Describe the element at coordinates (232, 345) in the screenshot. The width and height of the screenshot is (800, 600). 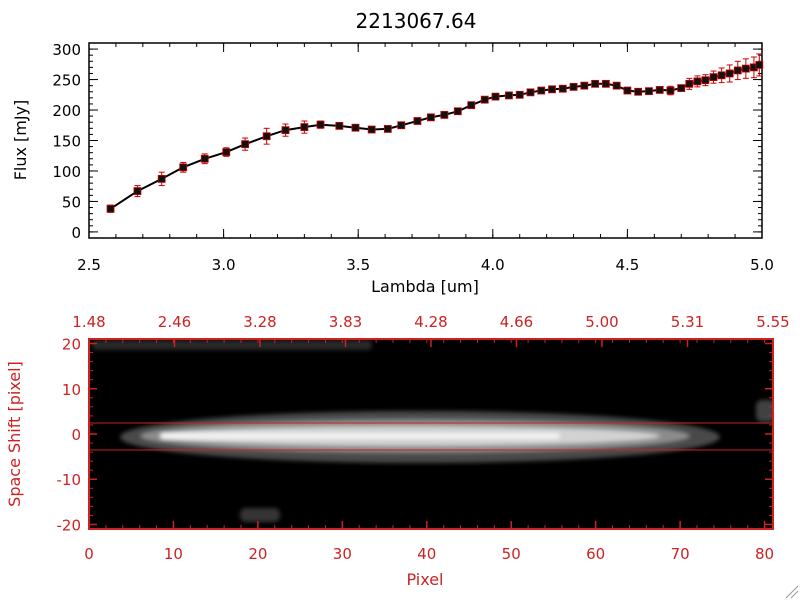
I see `upper-edge-glow` at that location.